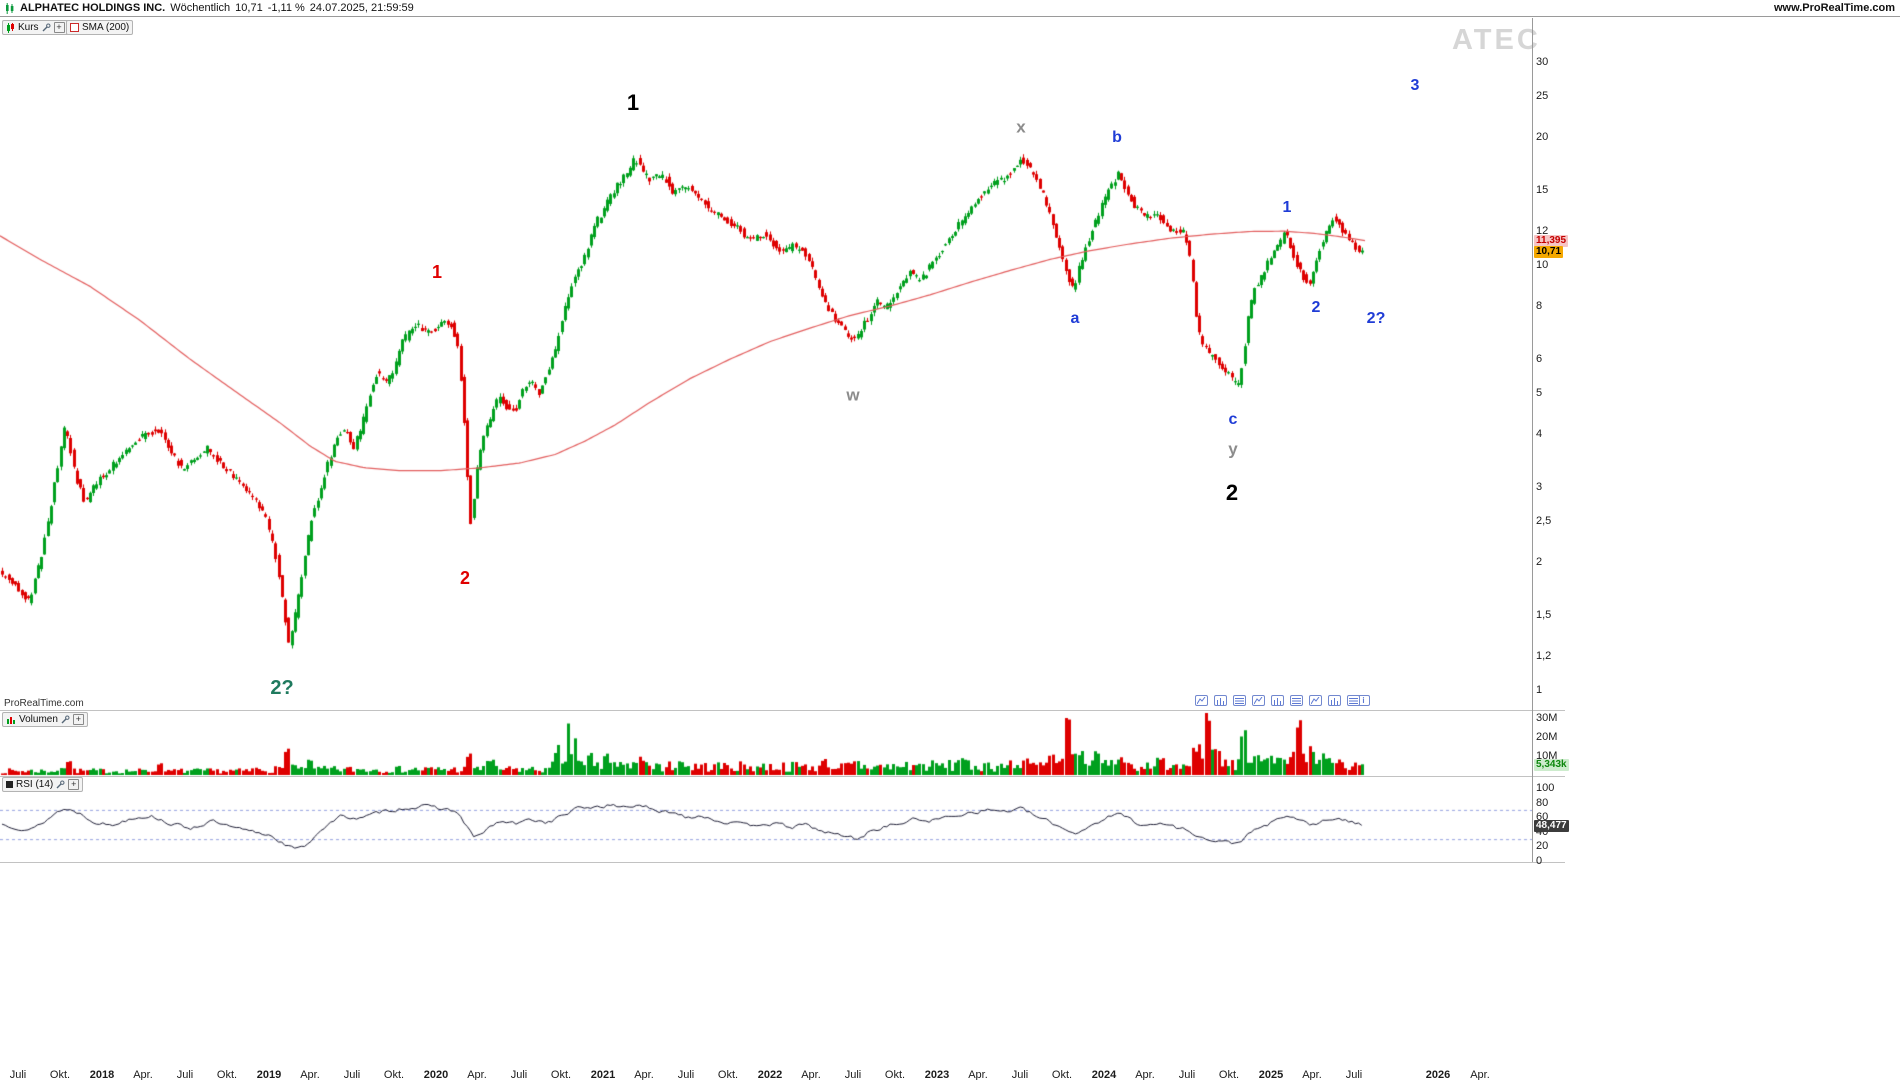  Describe the element at coordinates (1542, 189) in the screenshot. I see `price-axis-label: 15` at that location.